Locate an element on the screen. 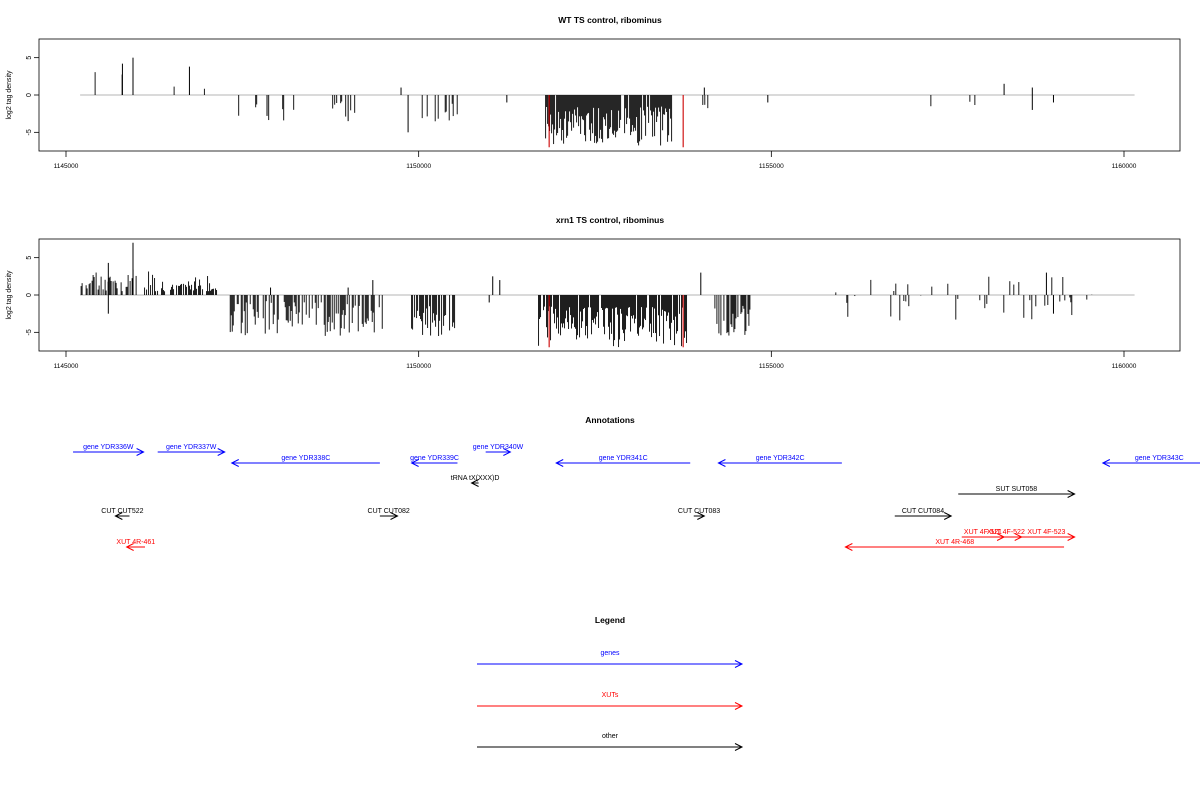  annotation-label: CUT CUT082 is located at coordinates (389, 511).